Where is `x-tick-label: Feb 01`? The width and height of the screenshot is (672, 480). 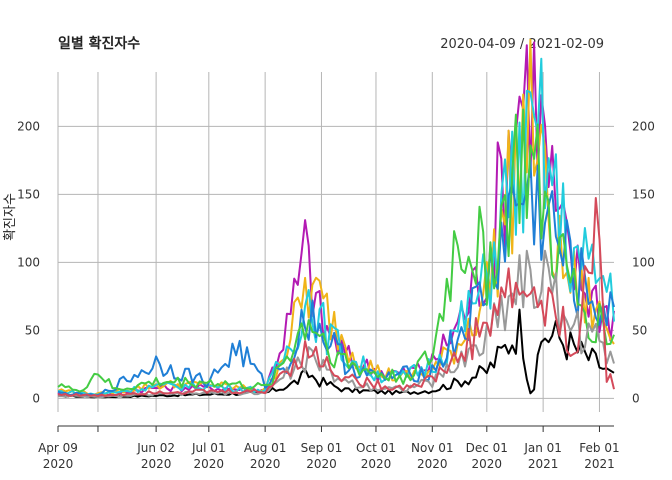
x-tick-label: Feb 01 is located at coordinates (599, 448).